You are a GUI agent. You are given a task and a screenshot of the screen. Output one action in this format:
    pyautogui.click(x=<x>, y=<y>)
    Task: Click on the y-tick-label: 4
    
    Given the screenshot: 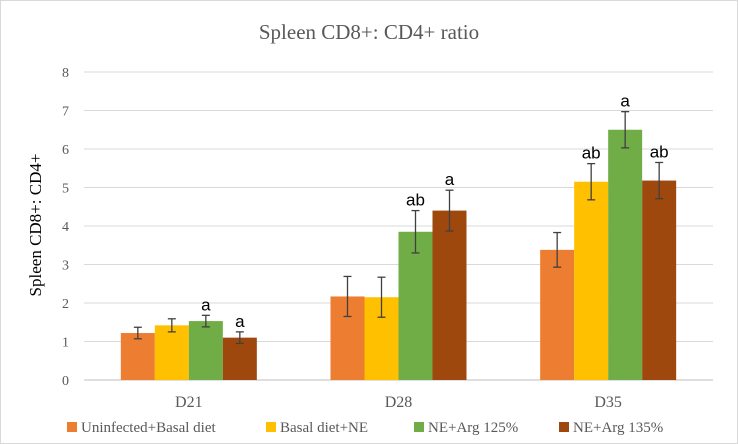 What is the action you would take?
    pyautogui.click(x=65, y=227)
    